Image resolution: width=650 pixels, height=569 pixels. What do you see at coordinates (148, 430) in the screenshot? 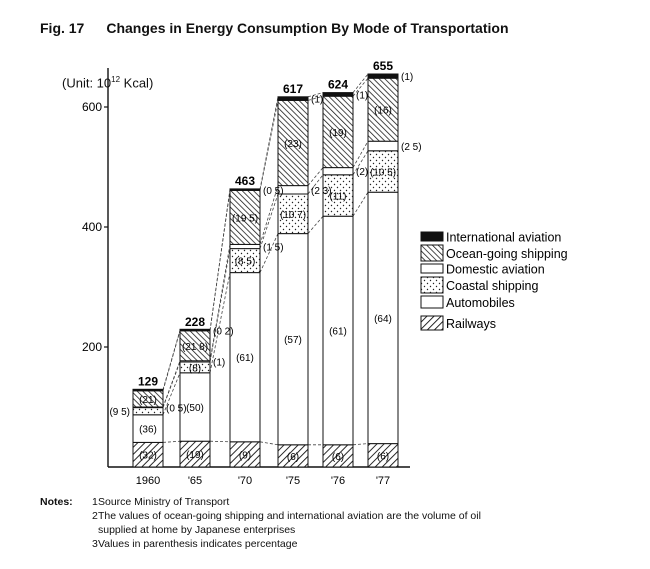
I see `percent-label: (36)` at bounding box center [148, 430].